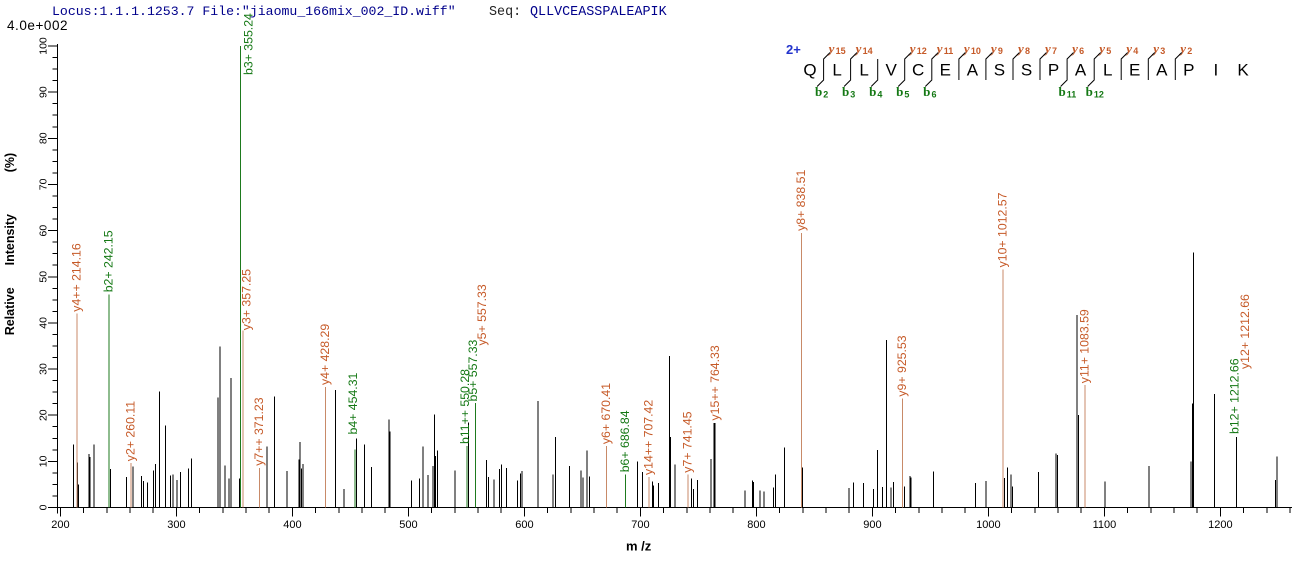  Describe the element at coordinates (249, 44) in the screenshot. I see `svg-text: b3+ 355.24` at that location.